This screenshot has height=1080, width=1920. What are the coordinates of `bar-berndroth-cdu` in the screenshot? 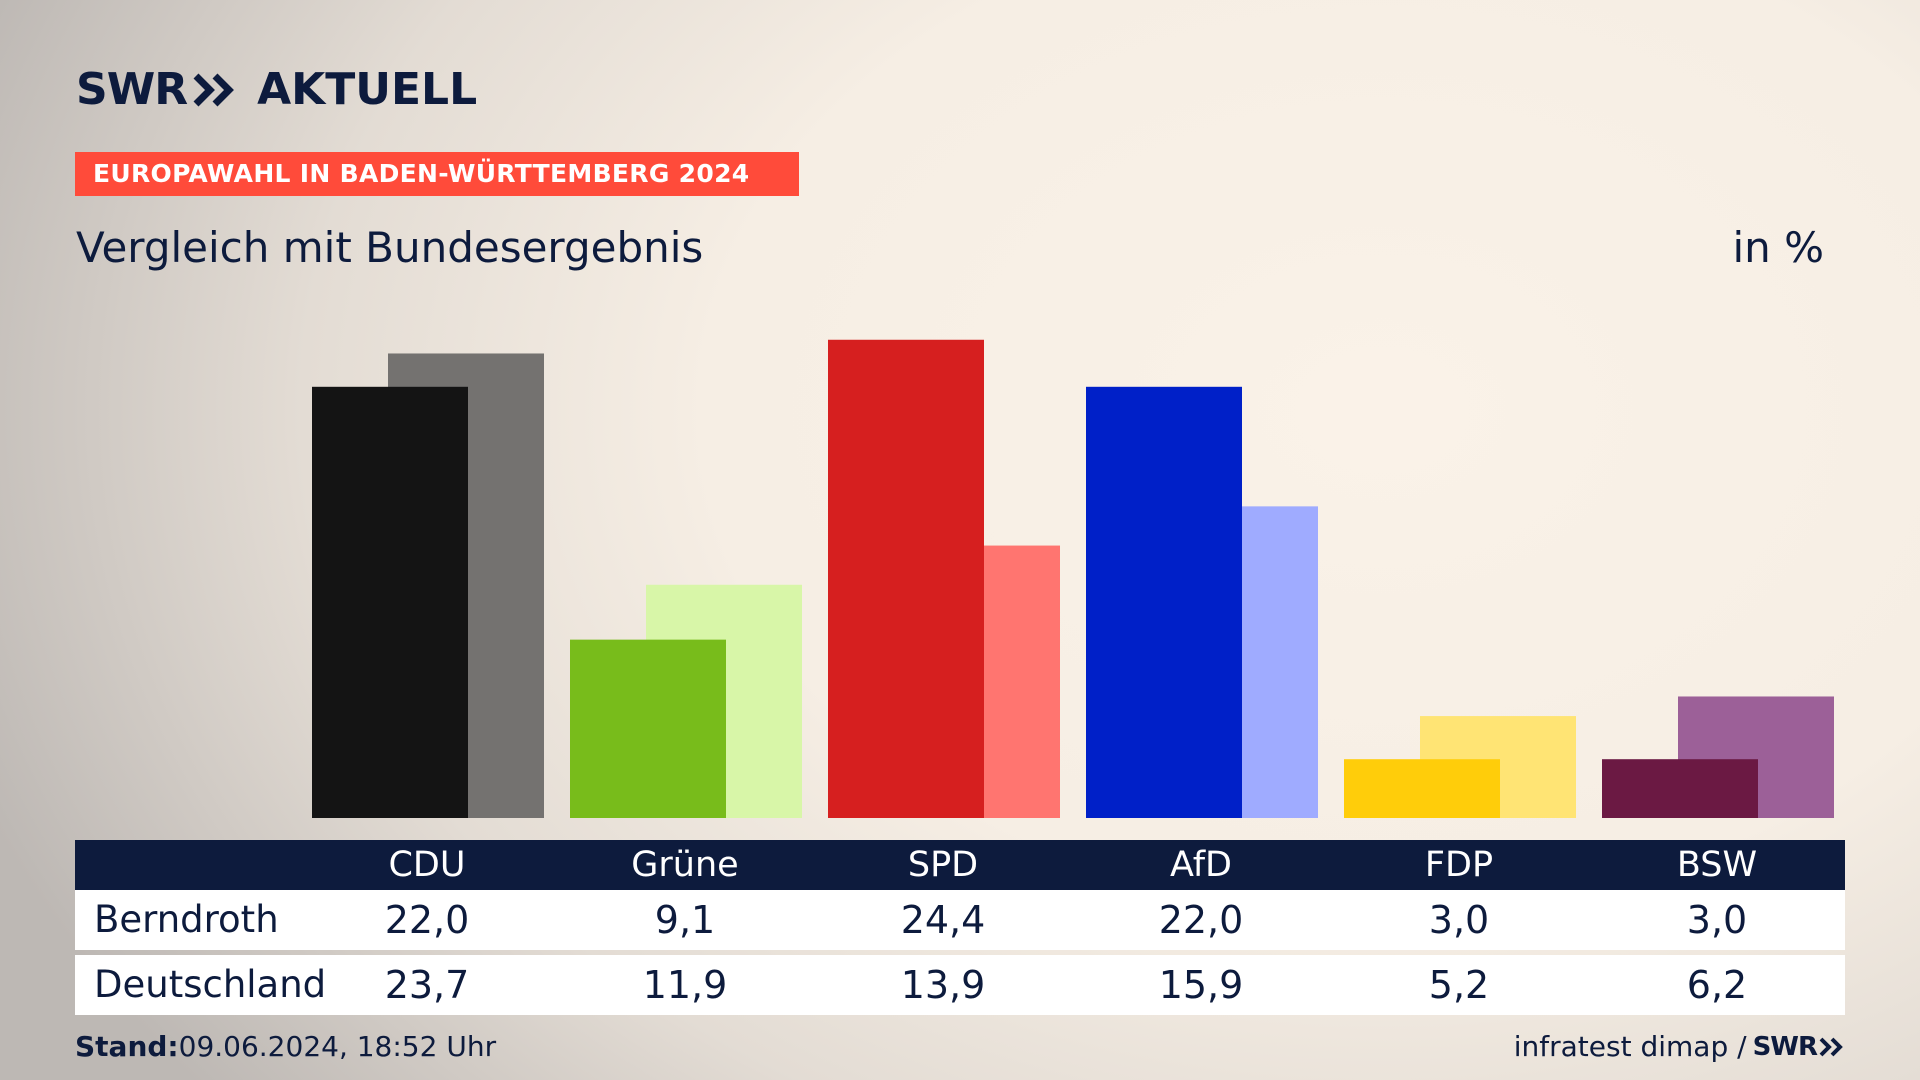 It's located at (390, 602).